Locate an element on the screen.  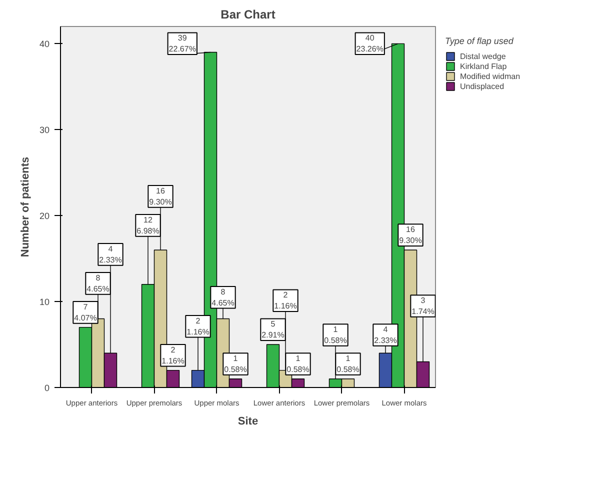
y-tick-label: 0 is located at coordinates (47, 388).